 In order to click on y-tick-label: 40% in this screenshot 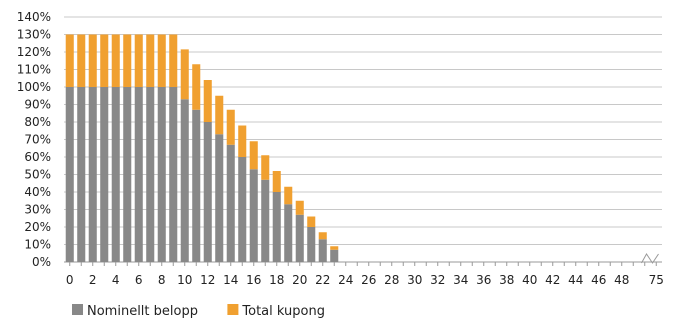, I will do `click(37, 192)`.